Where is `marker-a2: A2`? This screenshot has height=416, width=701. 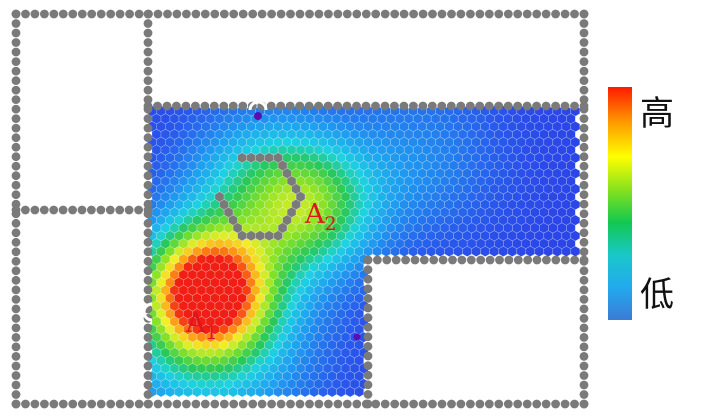
marker-a2: A2 is located at coordinates (320, 217).